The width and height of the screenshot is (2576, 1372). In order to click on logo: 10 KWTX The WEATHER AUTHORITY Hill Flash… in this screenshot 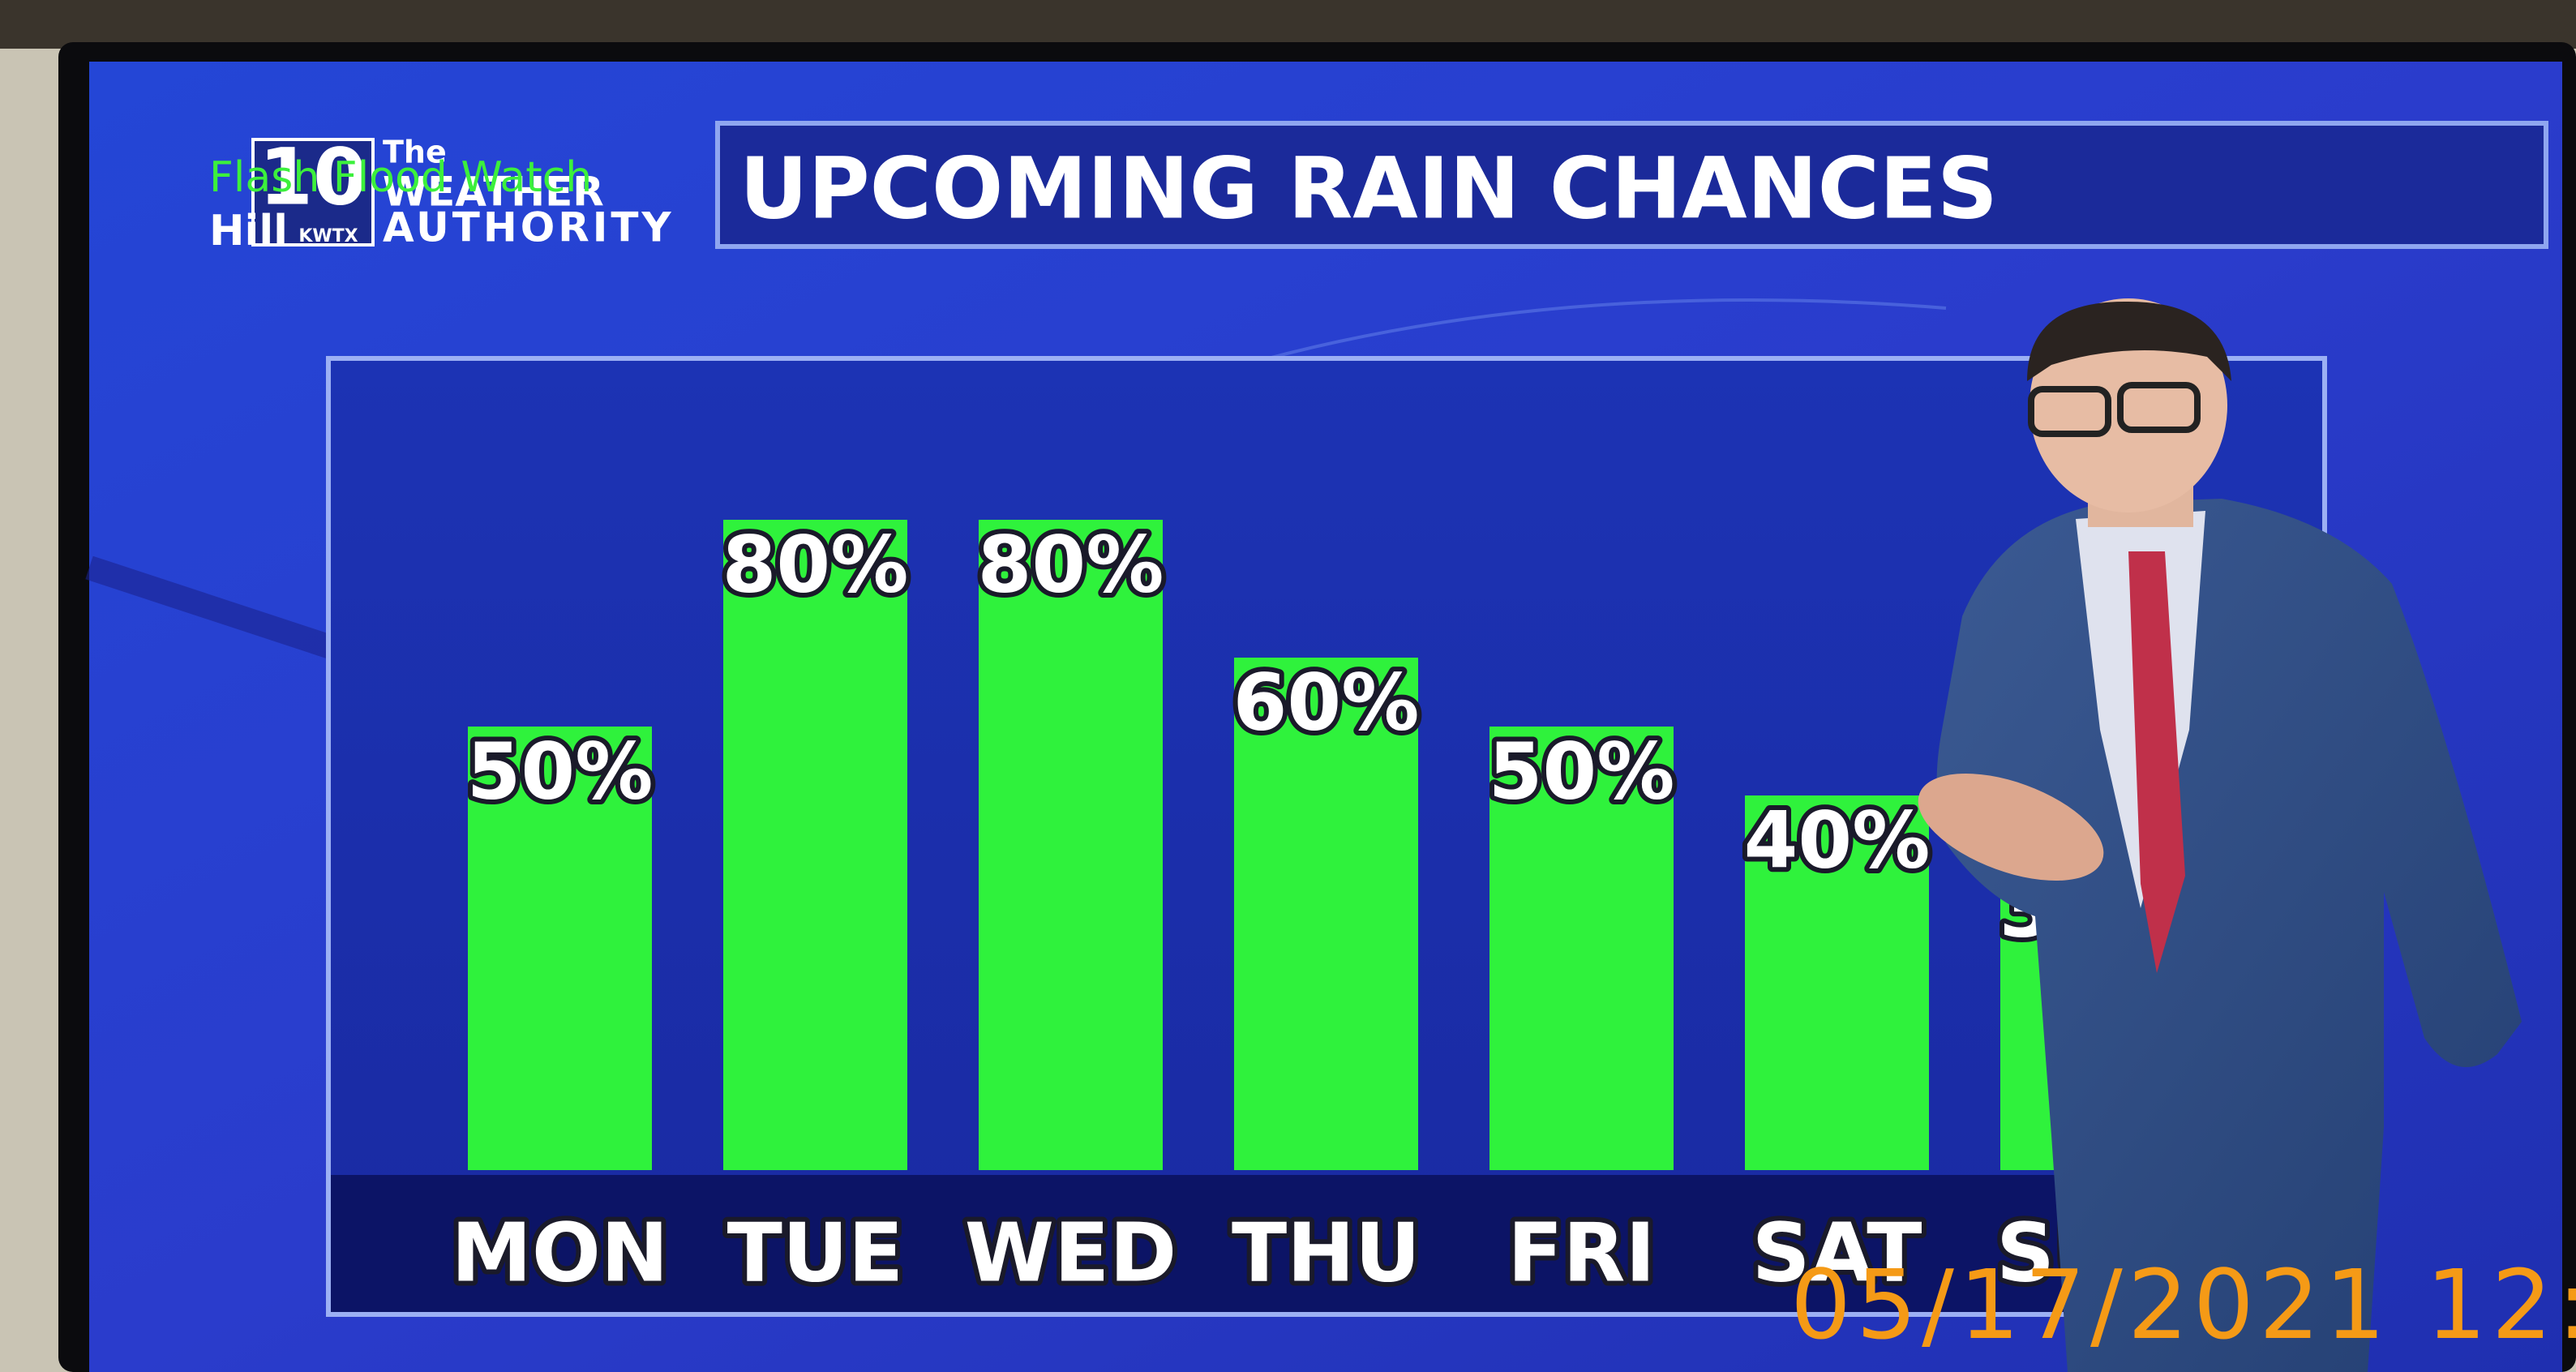, I will do `click(442, 193)`.